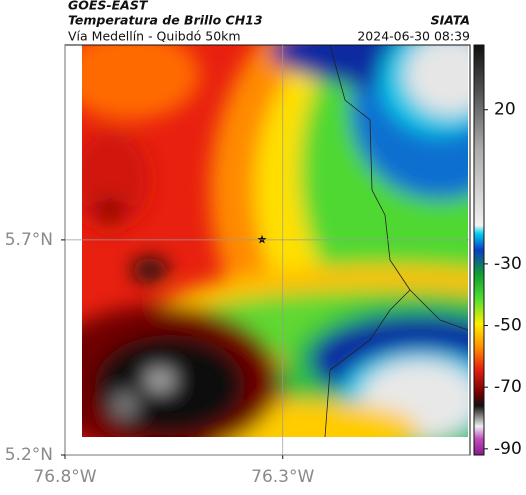  Describe the element at coordinates (450, 20) in the screenshot. I see `source: SIATA` at that location.